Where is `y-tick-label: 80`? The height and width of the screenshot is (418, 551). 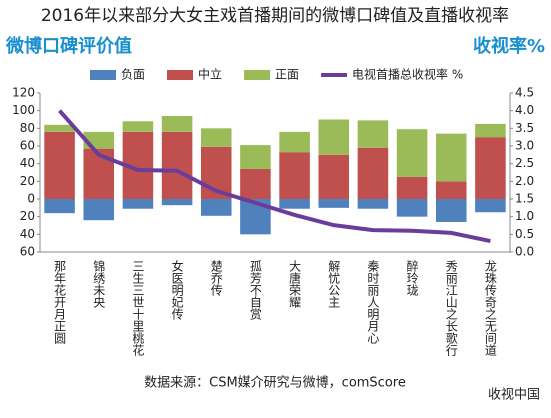 y-tick-label: 80 is located at coordinates (27, 128).